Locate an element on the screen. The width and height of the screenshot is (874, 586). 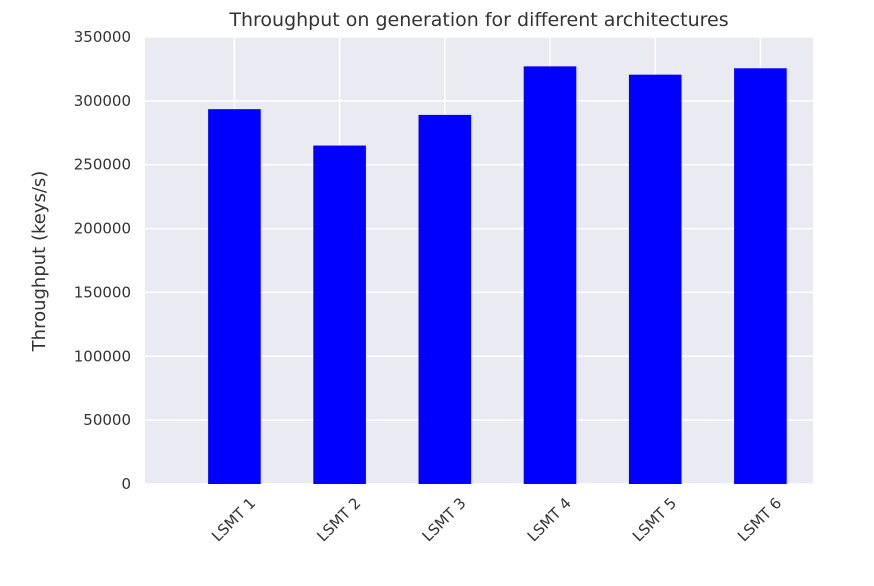
y-tick-label: 250000 is located at coordinates (102, 165).